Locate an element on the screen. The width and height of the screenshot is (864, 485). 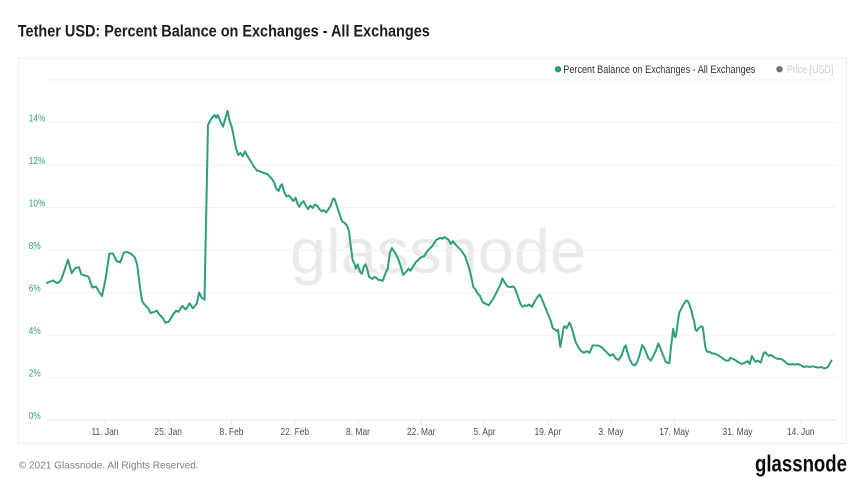
svg-text: 5. Apr is located at coordinates (485, 432).